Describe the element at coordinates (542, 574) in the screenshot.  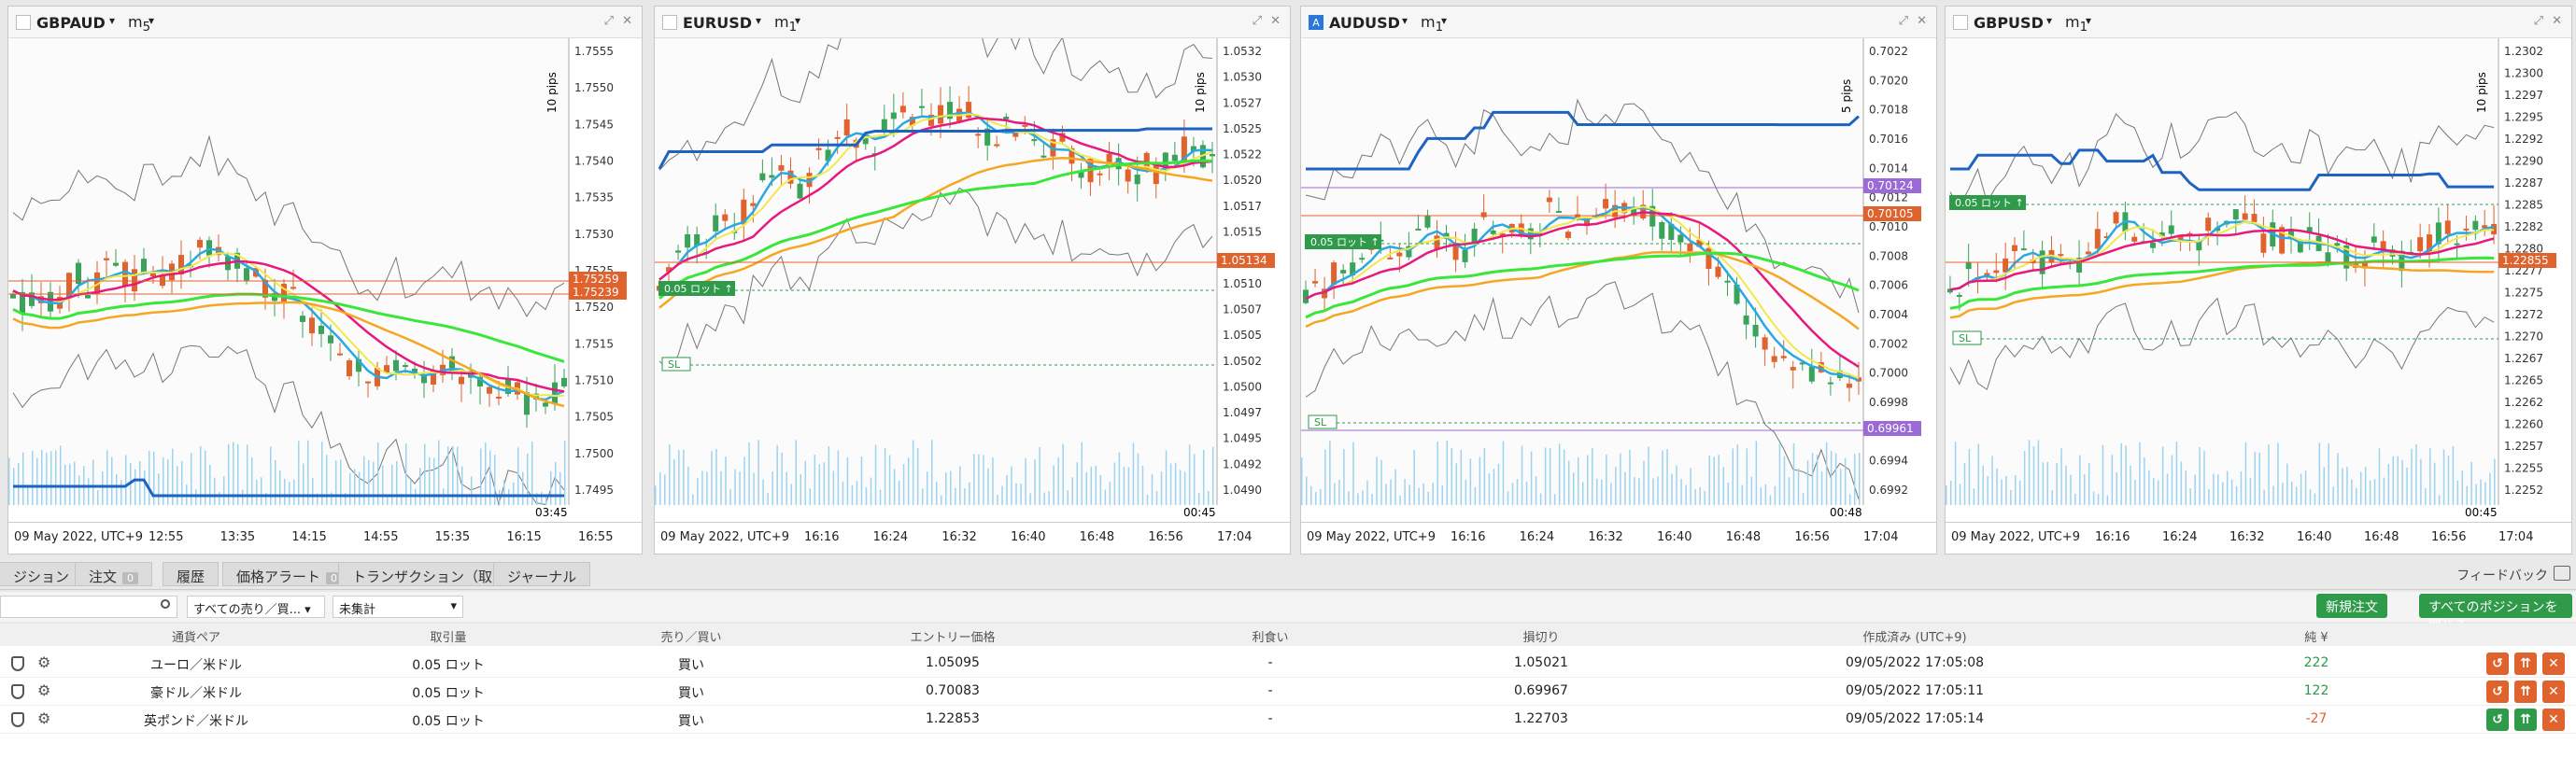
I see `tab-journal: ジャーナル` at that location.